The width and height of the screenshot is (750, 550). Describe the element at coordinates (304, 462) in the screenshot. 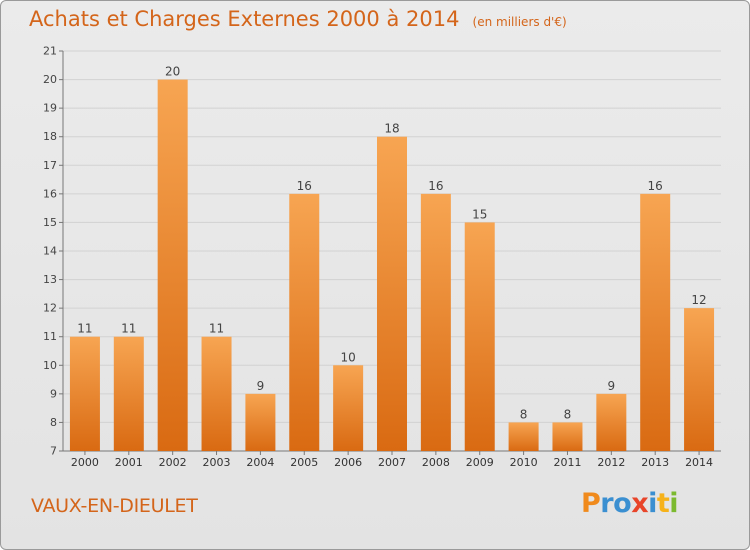

I see `x-tick-label: 2005` at that location.